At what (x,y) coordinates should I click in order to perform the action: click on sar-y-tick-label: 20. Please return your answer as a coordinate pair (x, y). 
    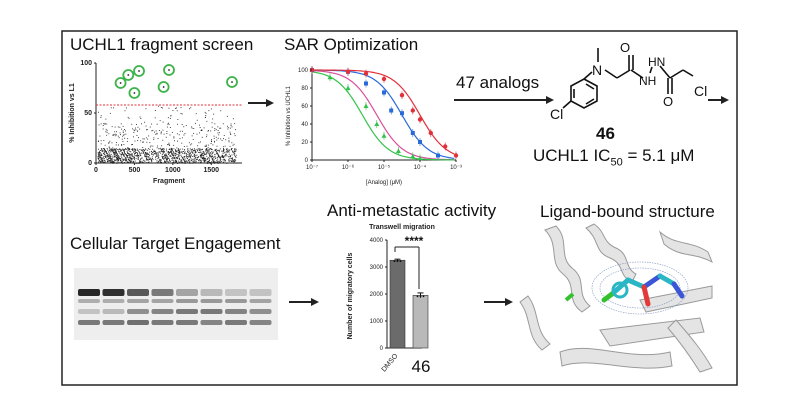
    Looking at the image, I should click on (304, 143).